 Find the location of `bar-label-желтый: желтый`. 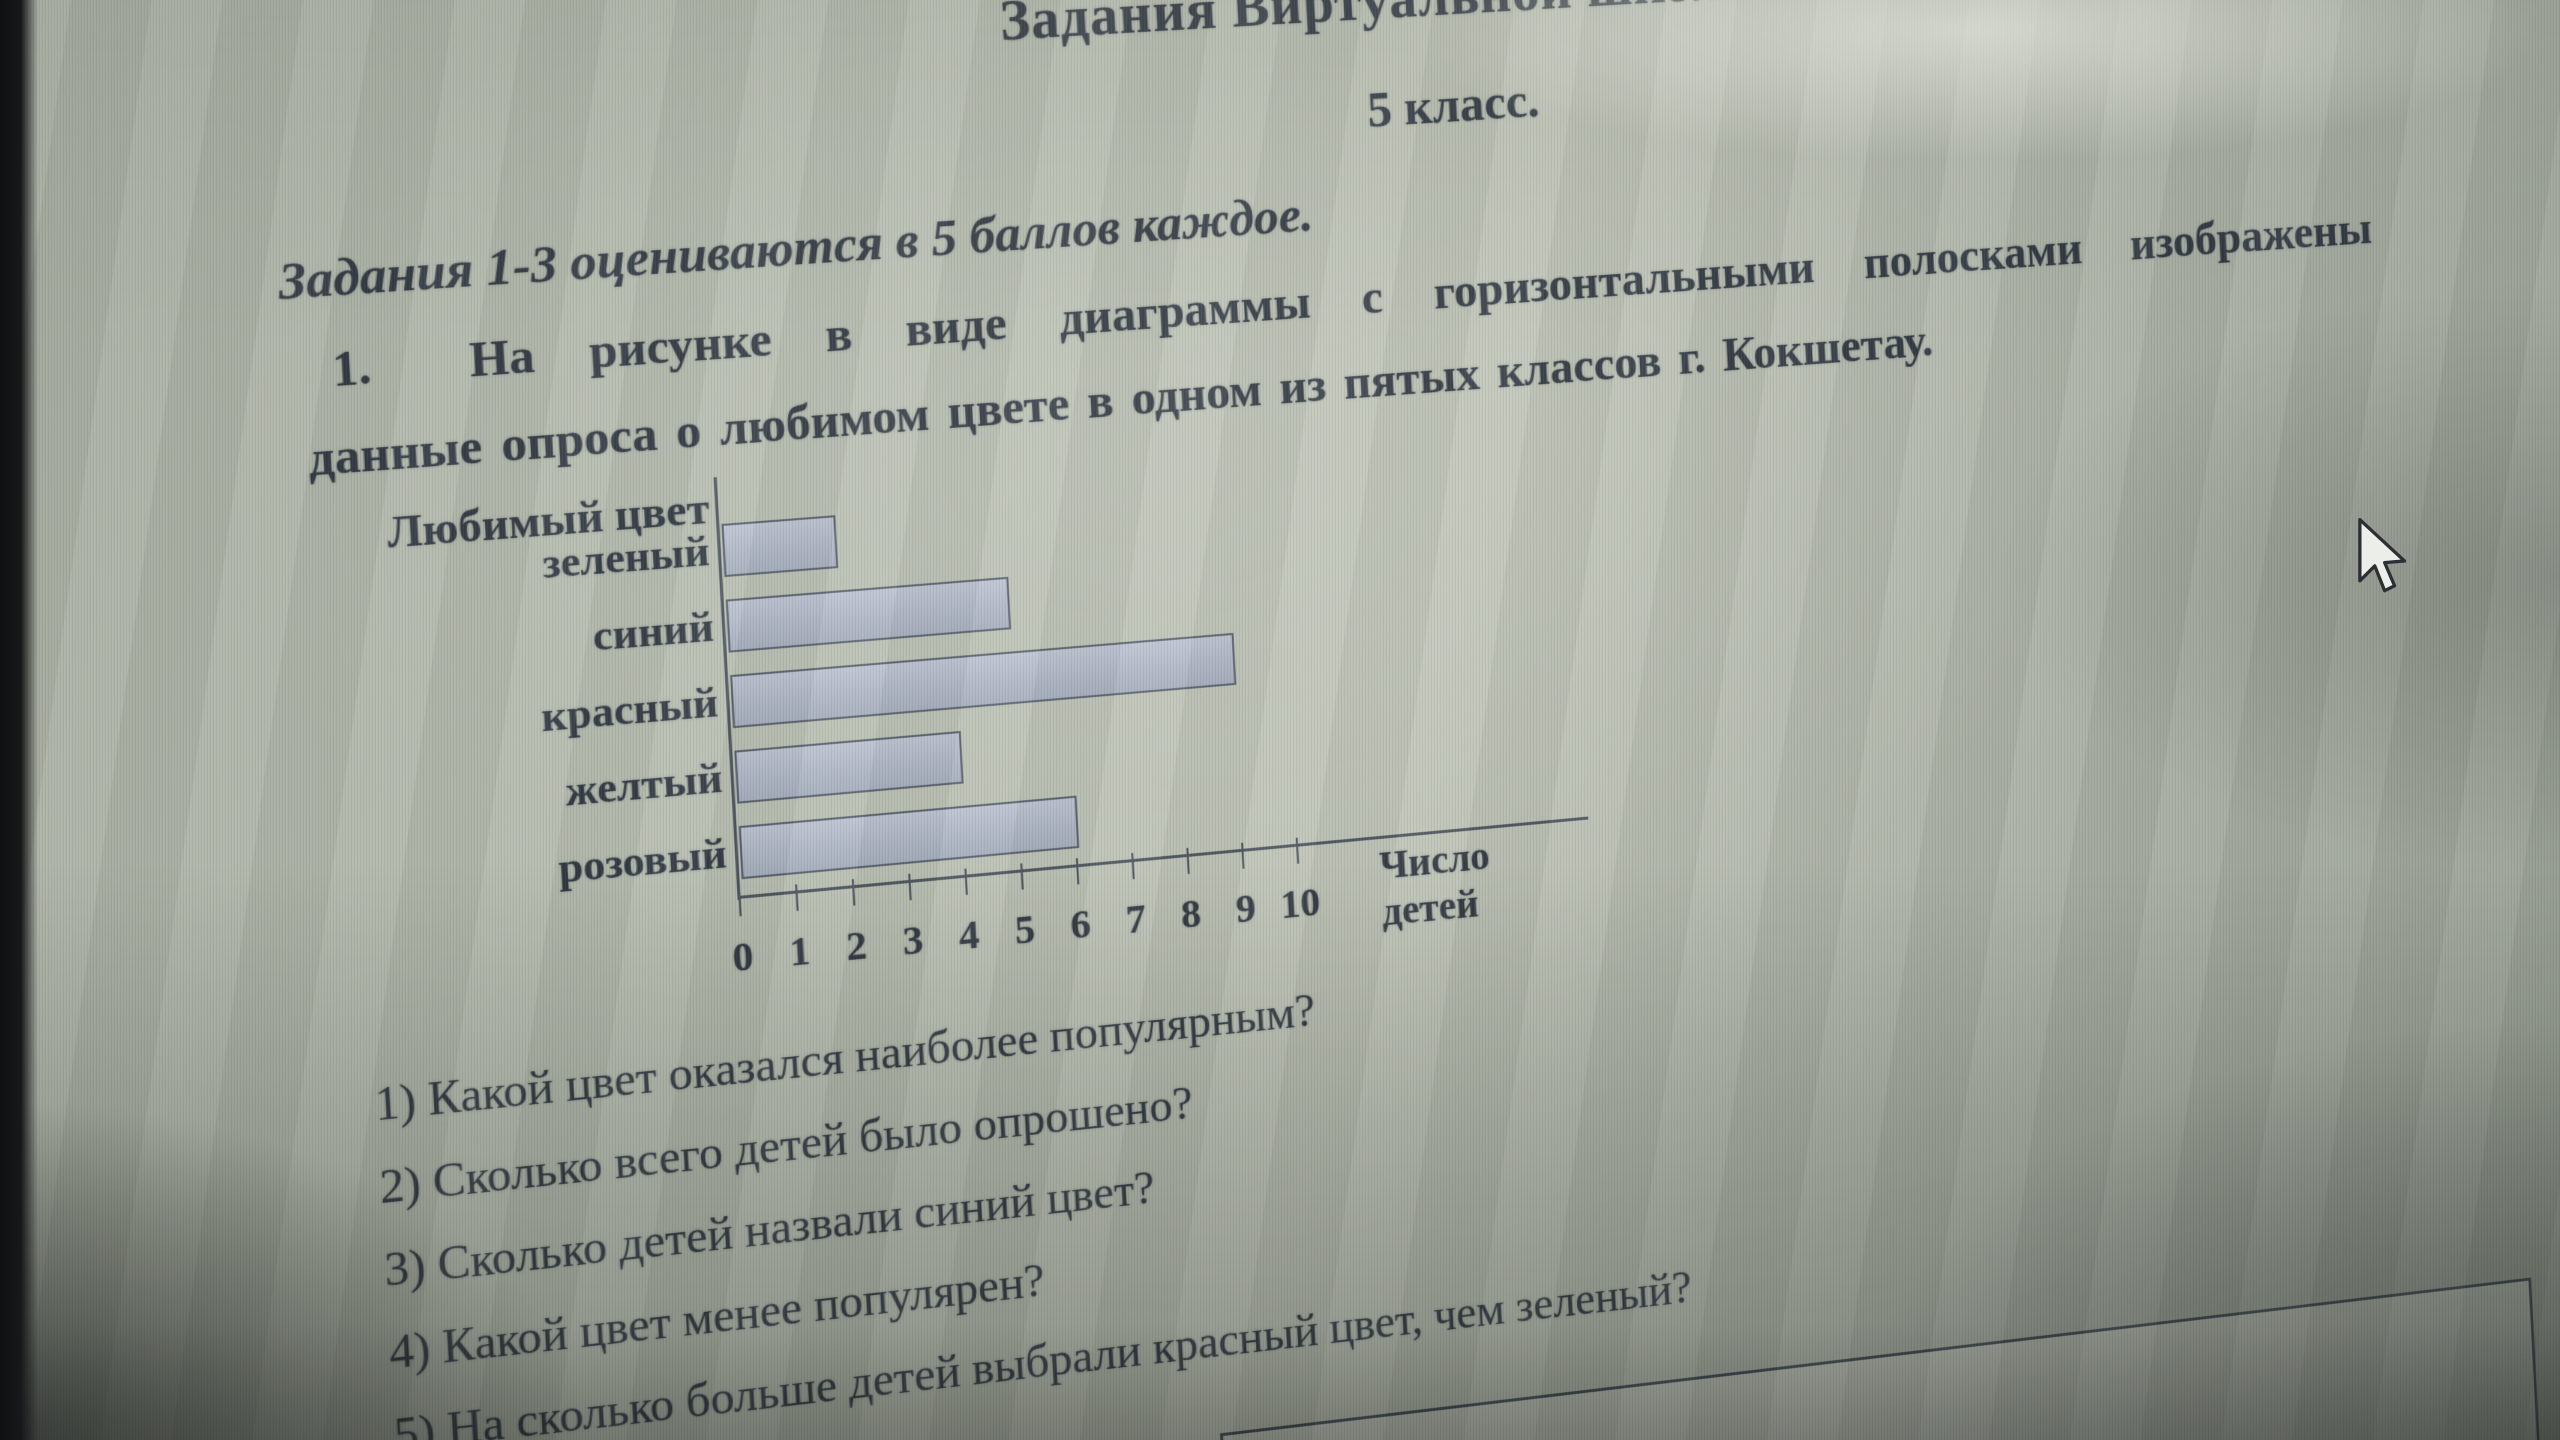

bar-label-желтый: желтый is located at coordinates (644, 785).